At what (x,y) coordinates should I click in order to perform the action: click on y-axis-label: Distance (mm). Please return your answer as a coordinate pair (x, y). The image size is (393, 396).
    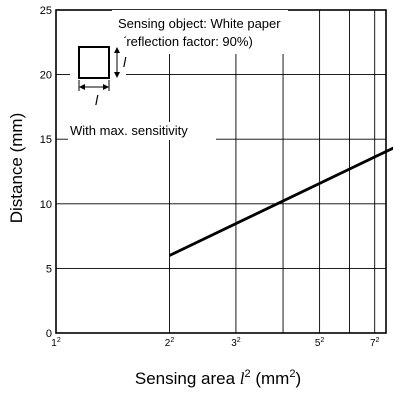
    Looking at the image, I should click on (16, 168).